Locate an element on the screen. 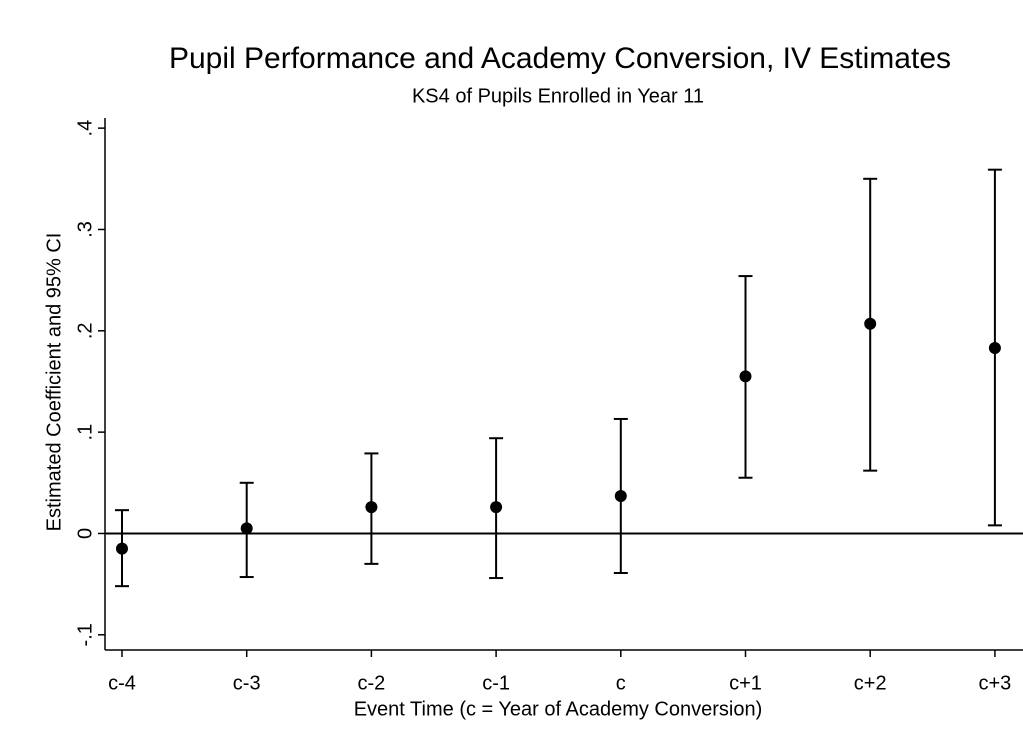  x-tick-label: c-2 is located at coordinates (372, 683).